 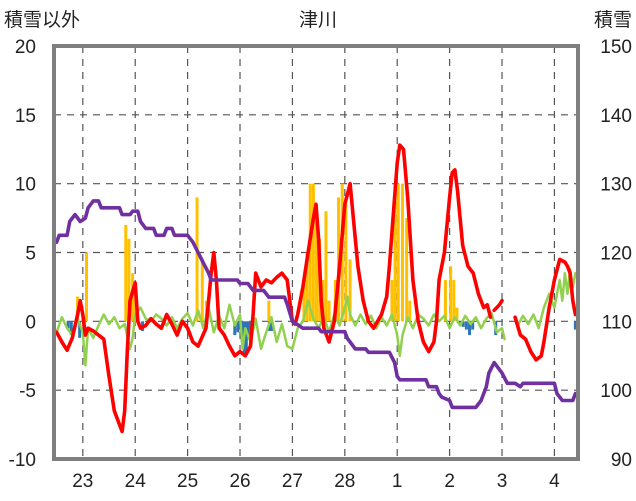 I want to click on y-right-tick-label: 140, so click(x=616, y=116).